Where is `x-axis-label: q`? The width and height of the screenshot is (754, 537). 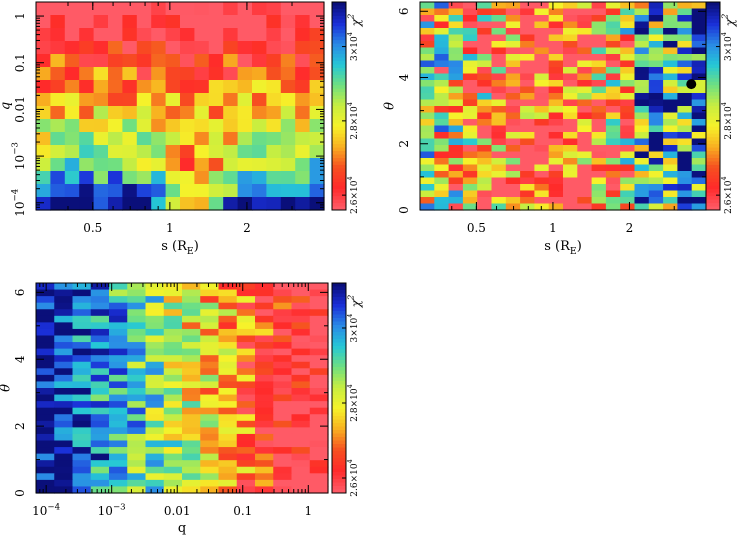 x-axis-label: q is located at coordinates (182, 528).